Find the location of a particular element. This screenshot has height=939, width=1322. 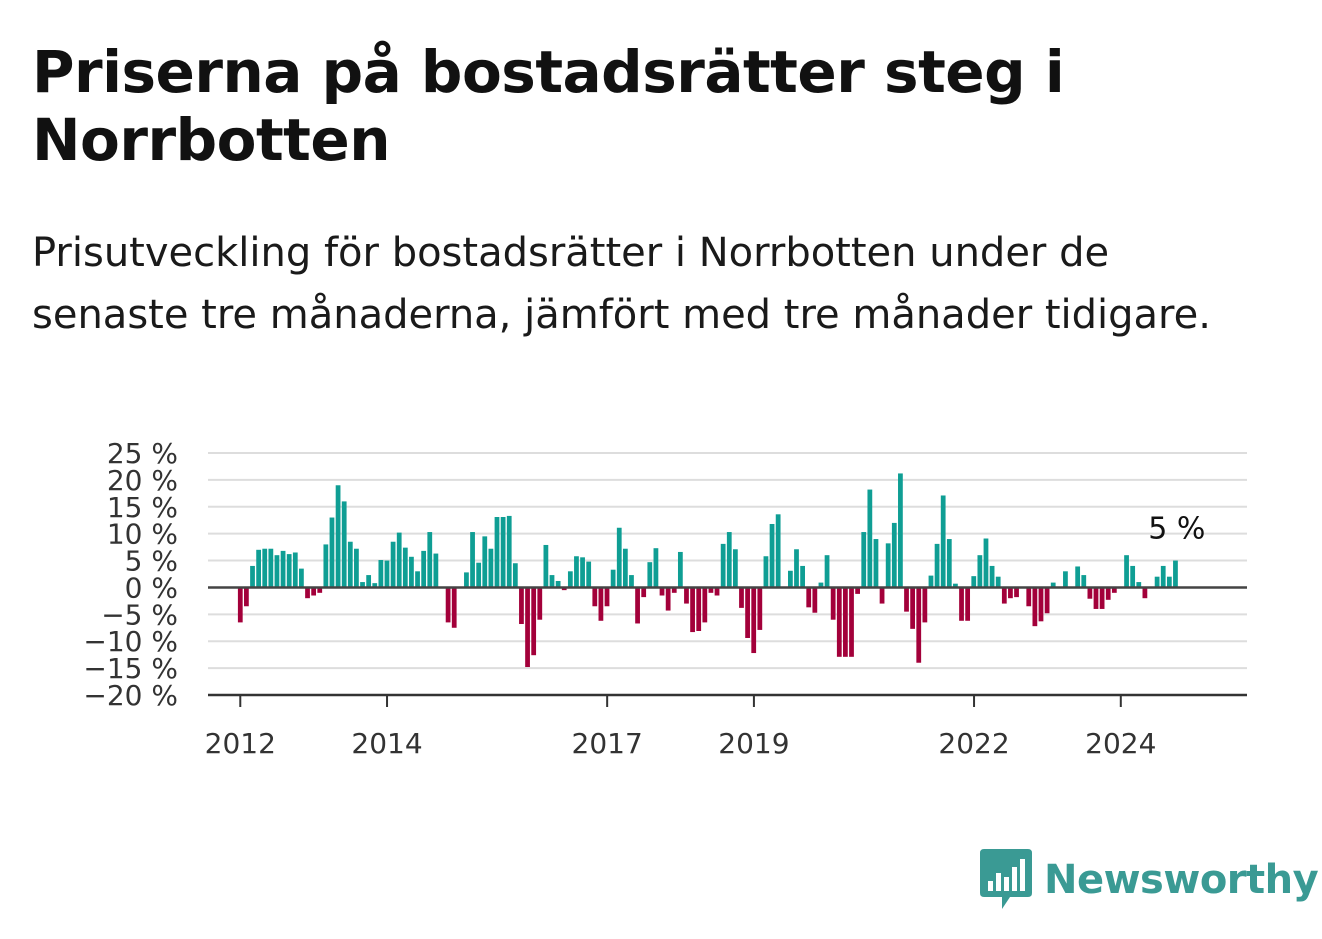

last-value-annotation: 5 % is located at coordinates (1176, 529).